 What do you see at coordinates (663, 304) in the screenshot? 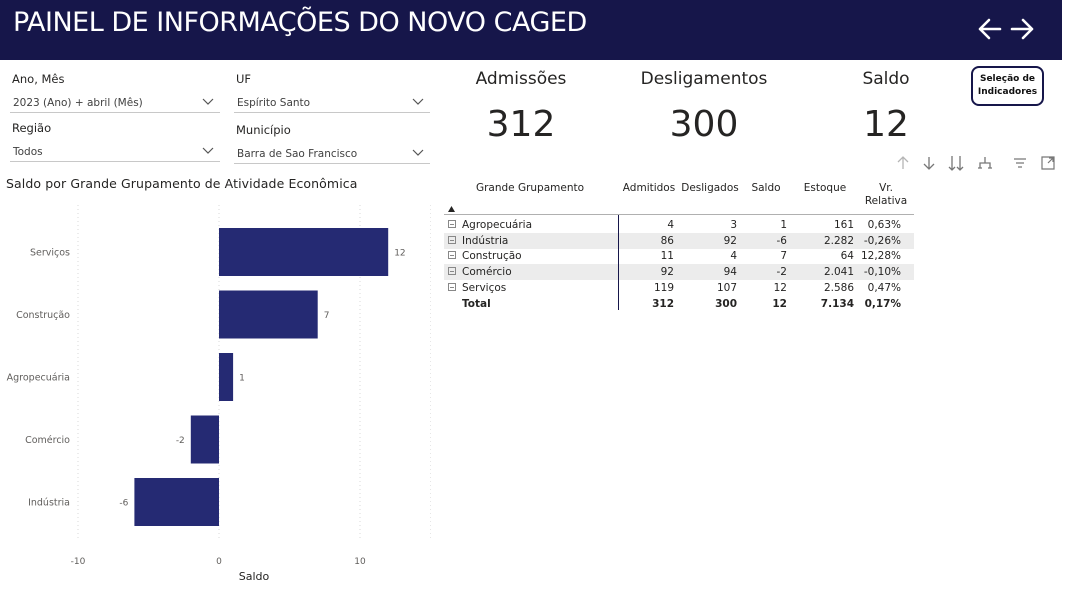
I see `total-admitidos: 312` at bounding box center [663, 304].